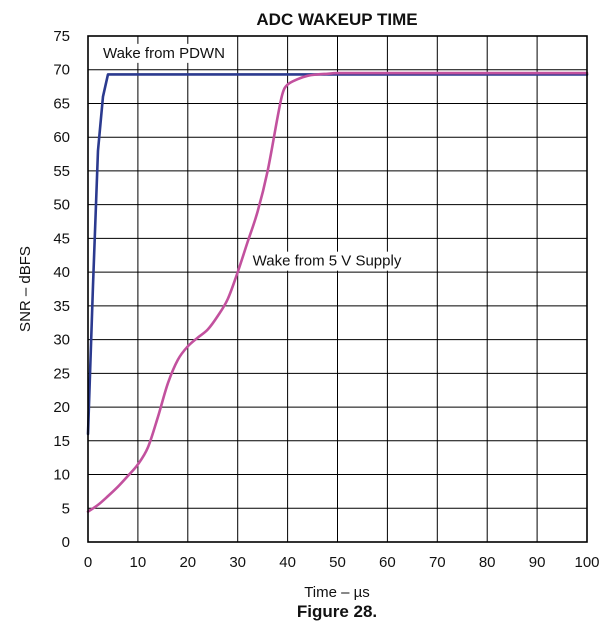 This screenshot has height=631, width=602. What do you see at coordinates (61, 272) in the screenshot?
I see `y-tick-label: 40` at bounding box center [61, 272].